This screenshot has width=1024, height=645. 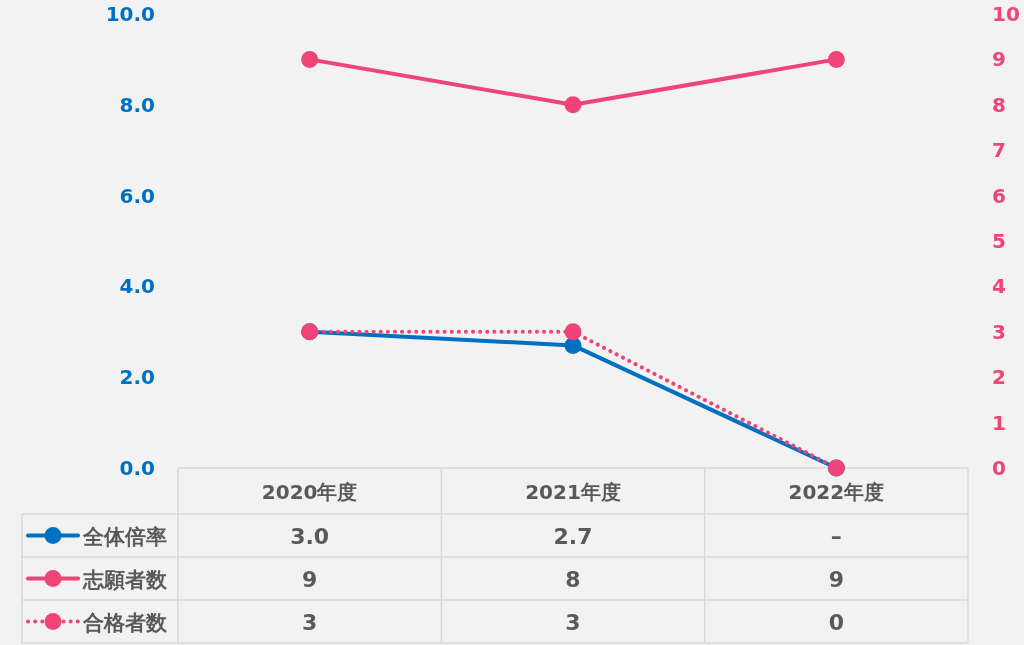 What do you see at coordinates (836, 622) in the screenshot?
I see `data-label: 0` at bounding box center [836, 622].